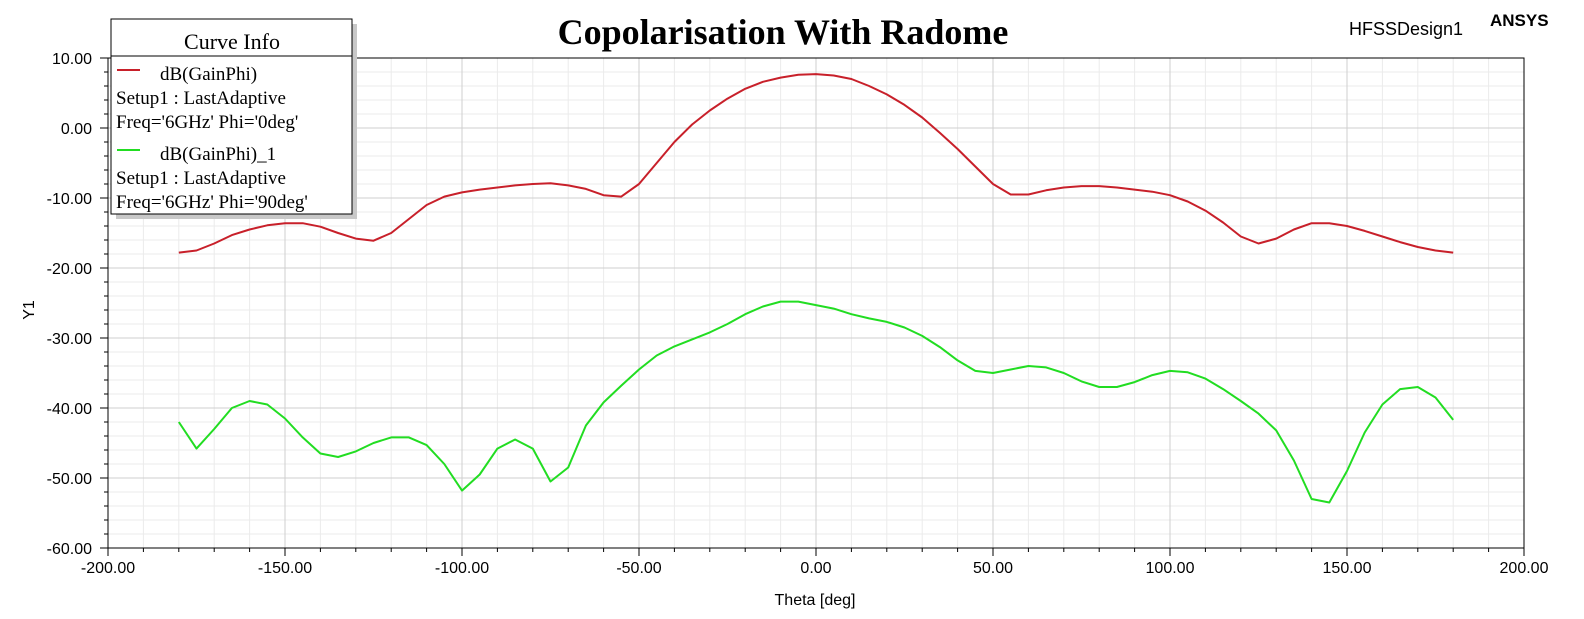 This screenshot has width=1584, height=619. Describe the element at coordinates (285, 568) in the screenshot. I see `x-tick-label: -150.00` at that location.